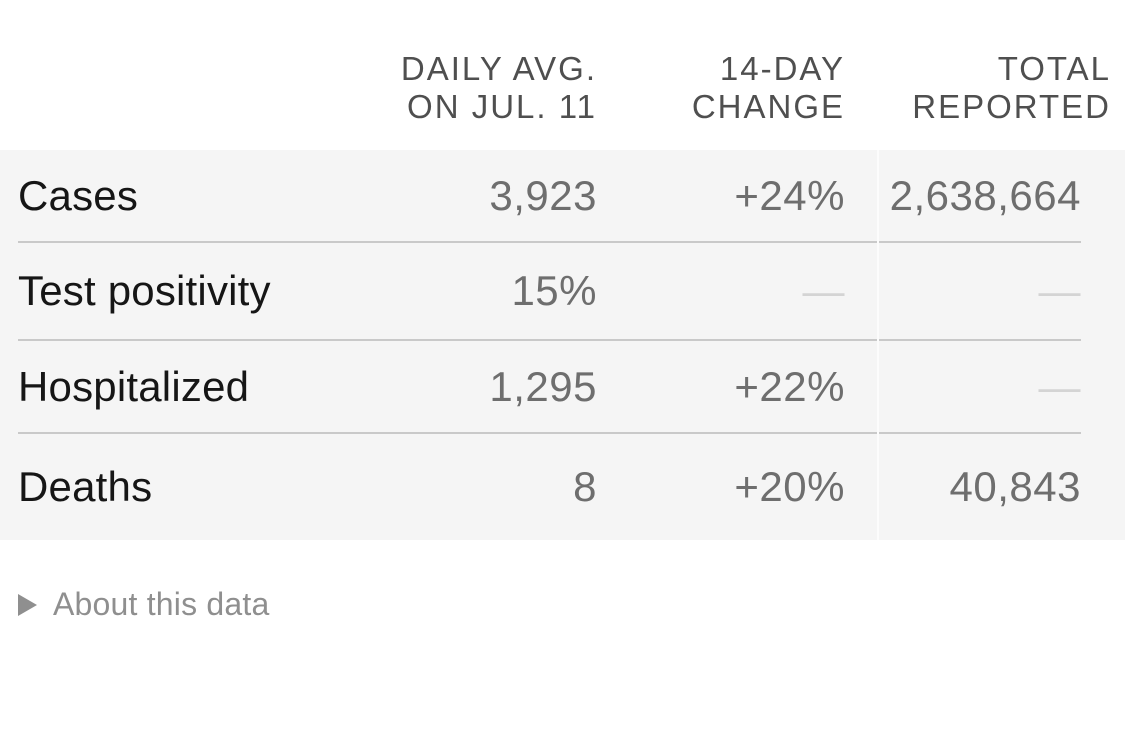  Describe the element at coordinates (768, 87) in the screenshot. I see `column-header-14-day-change: 14-DAY CHANGE` at that location.